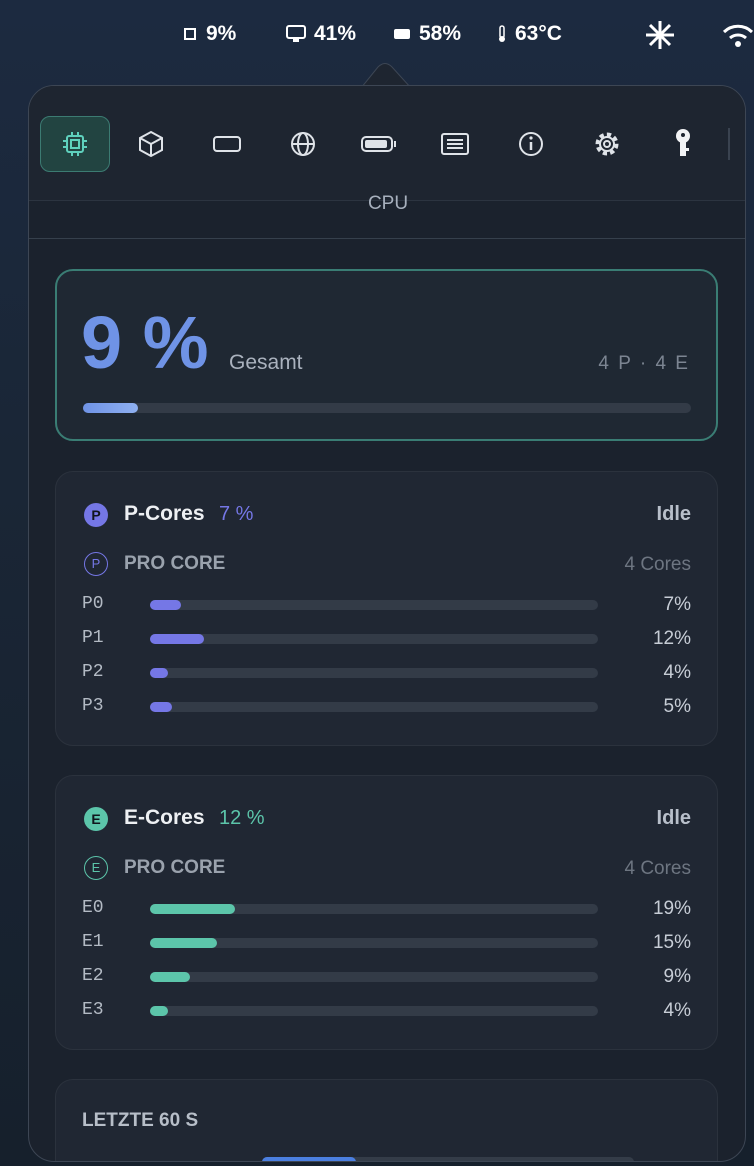  What do you see at coordinates (164, 513) in the screenshot?
I see `group-name: P-Cores` at bounding box center [164, 513].